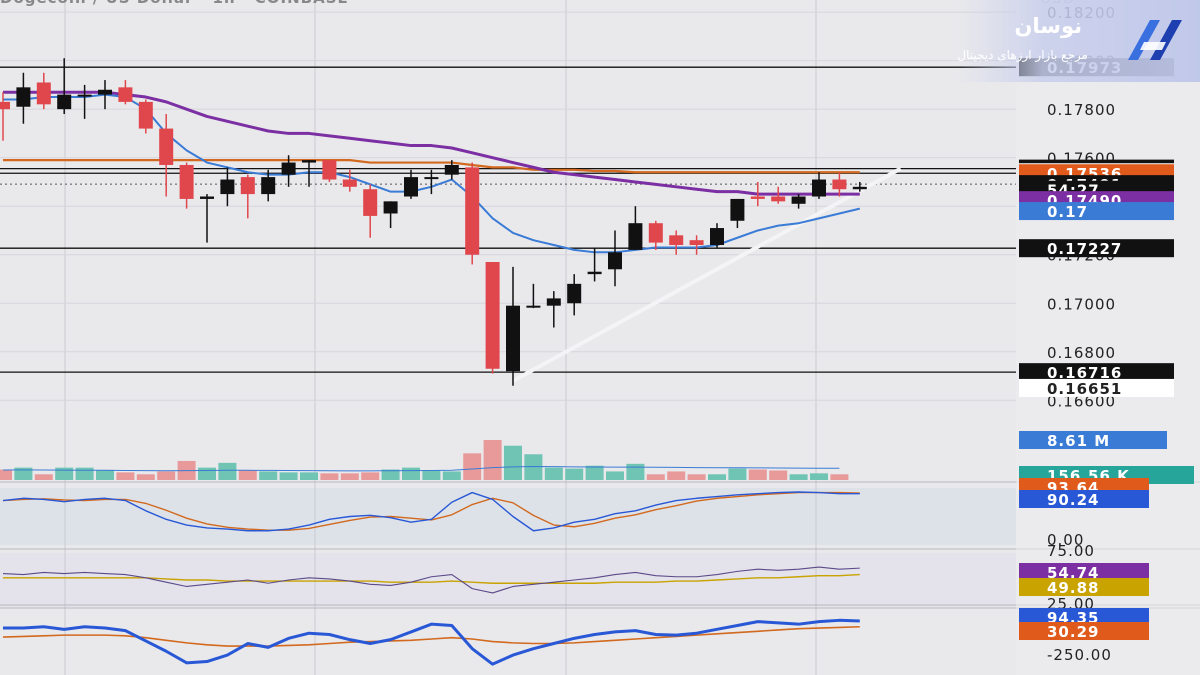 Image resolution: width=1200 pixels, height=675 pixels. Describe the element at coordinates (1084, 617) in the screenshot. I see `cci-tag-0-bg` at that location.